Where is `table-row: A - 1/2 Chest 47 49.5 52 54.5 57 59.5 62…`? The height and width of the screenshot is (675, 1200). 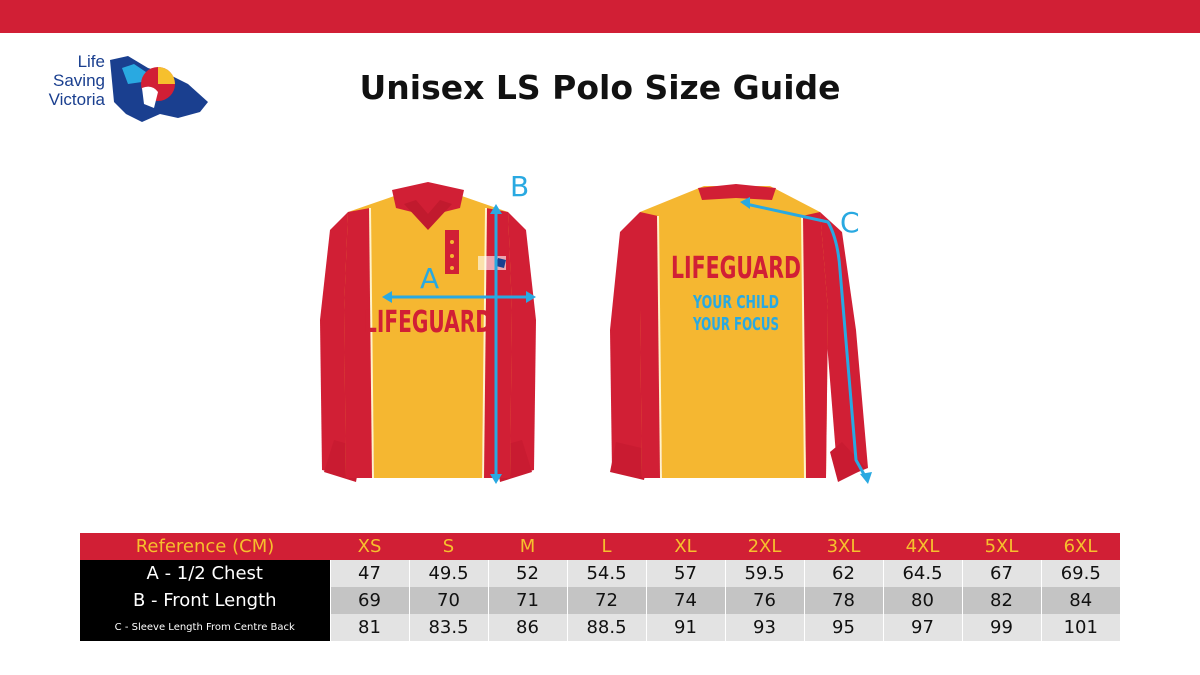
table-row: A - 1/2 Chest 47 49.5 52 54.5 57 59.5 62… is located at coordinates (600, 573).